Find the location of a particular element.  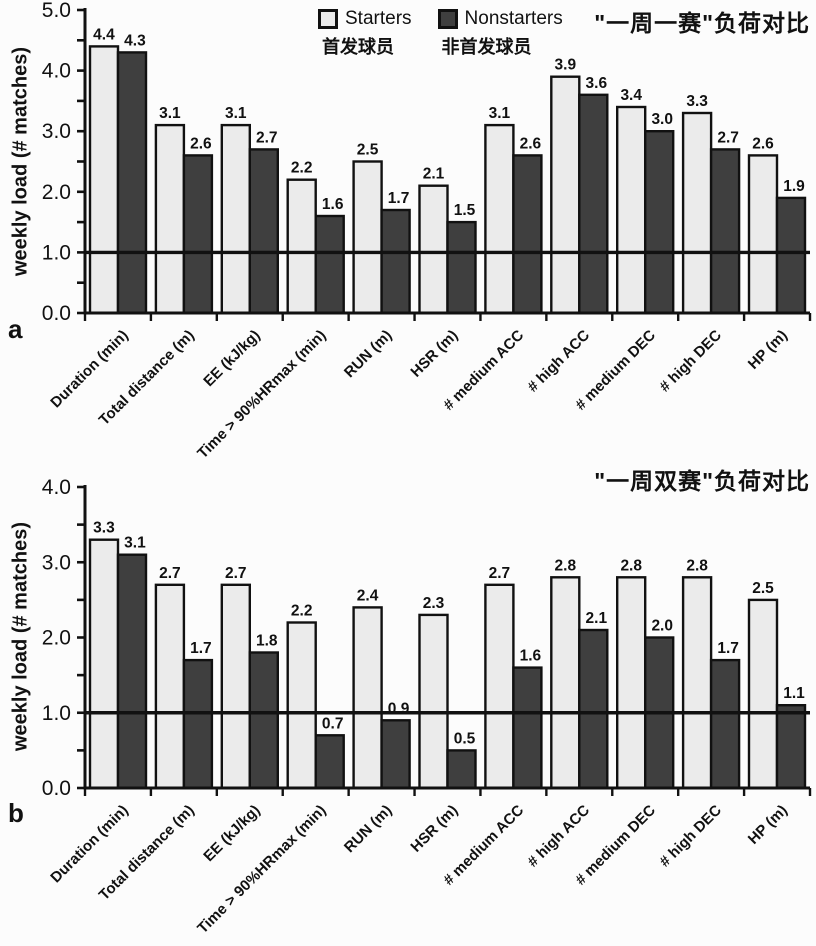

bar-value-label: 1.1 is located at coordinates (794, 693).